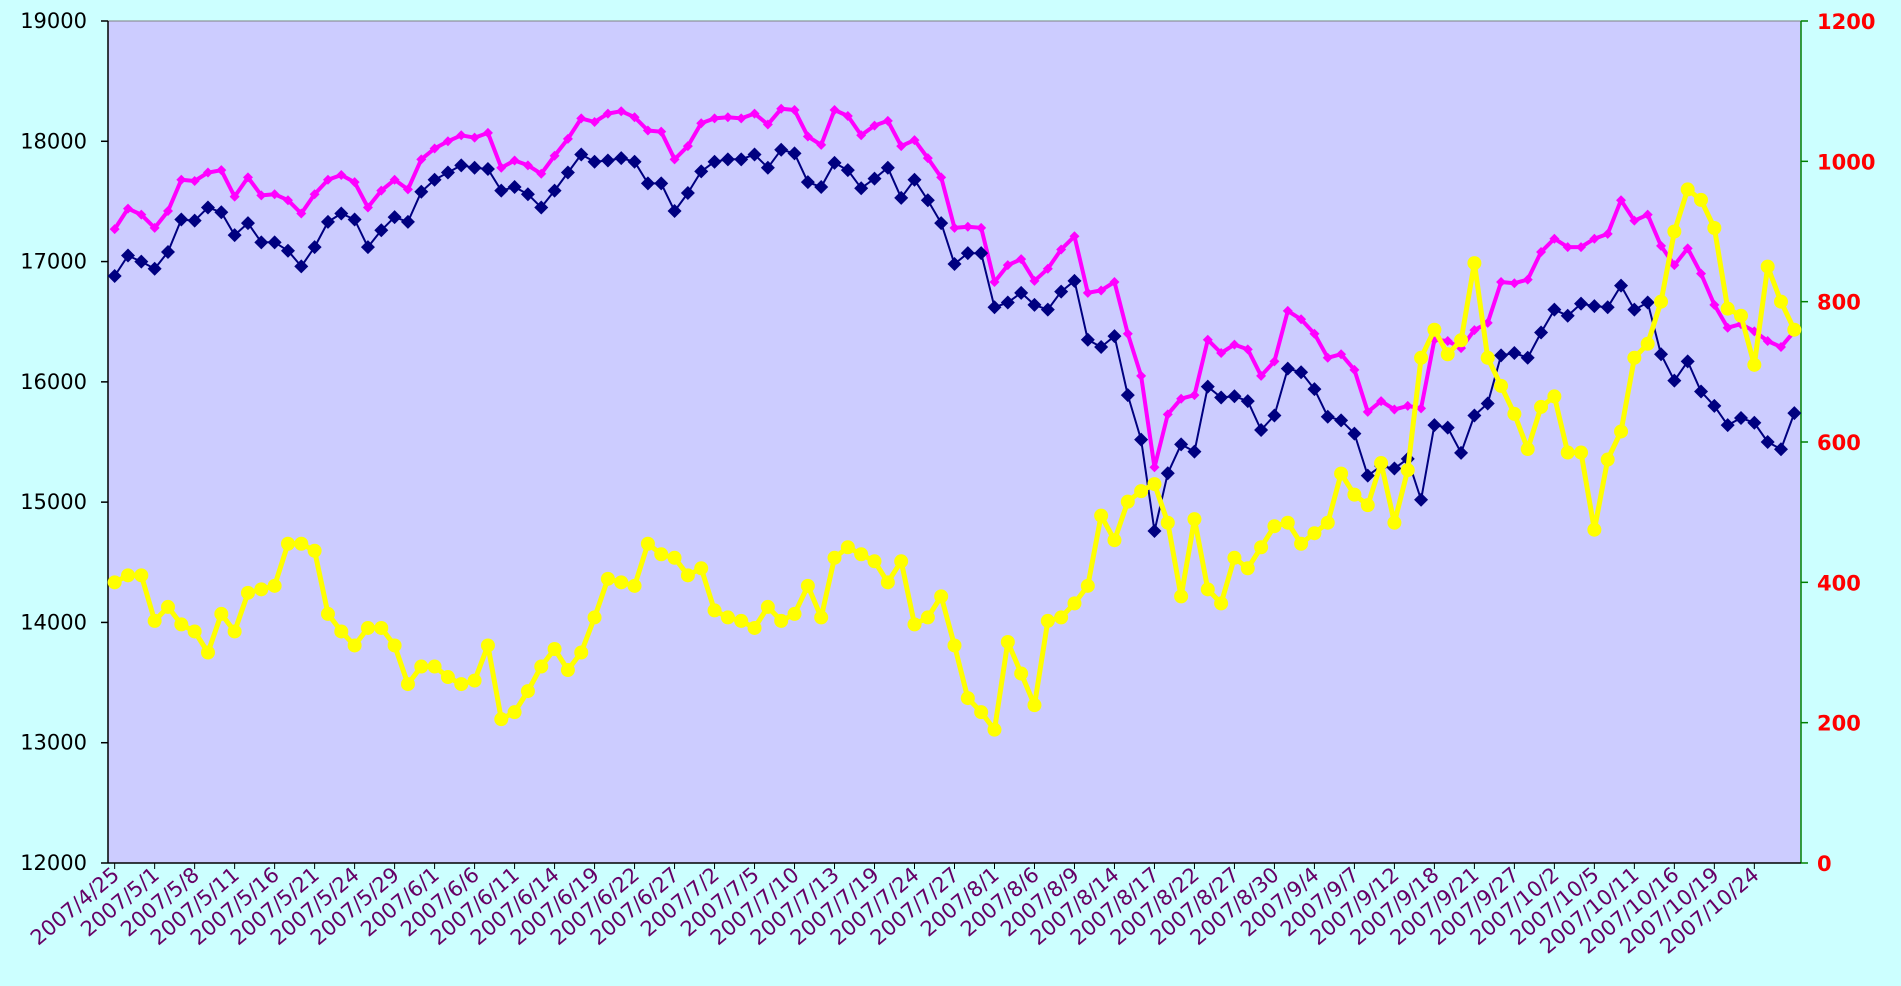 Image resolution: width=1901 pixels, height=986 pixels. I want to click on y-tick-label: 18000, so click(53, 141).